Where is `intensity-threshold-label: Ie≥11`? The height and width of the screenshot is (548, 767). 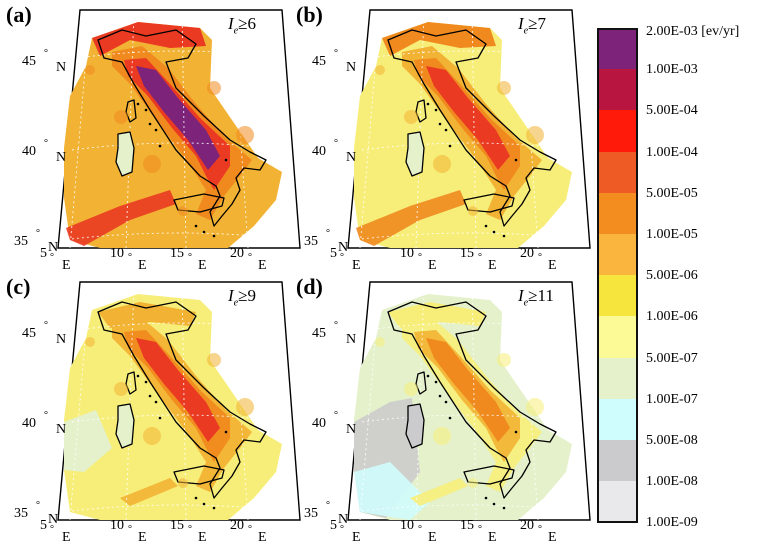
intensity-threshold-label: Ie≥11 is located at coordinates (536, 297).